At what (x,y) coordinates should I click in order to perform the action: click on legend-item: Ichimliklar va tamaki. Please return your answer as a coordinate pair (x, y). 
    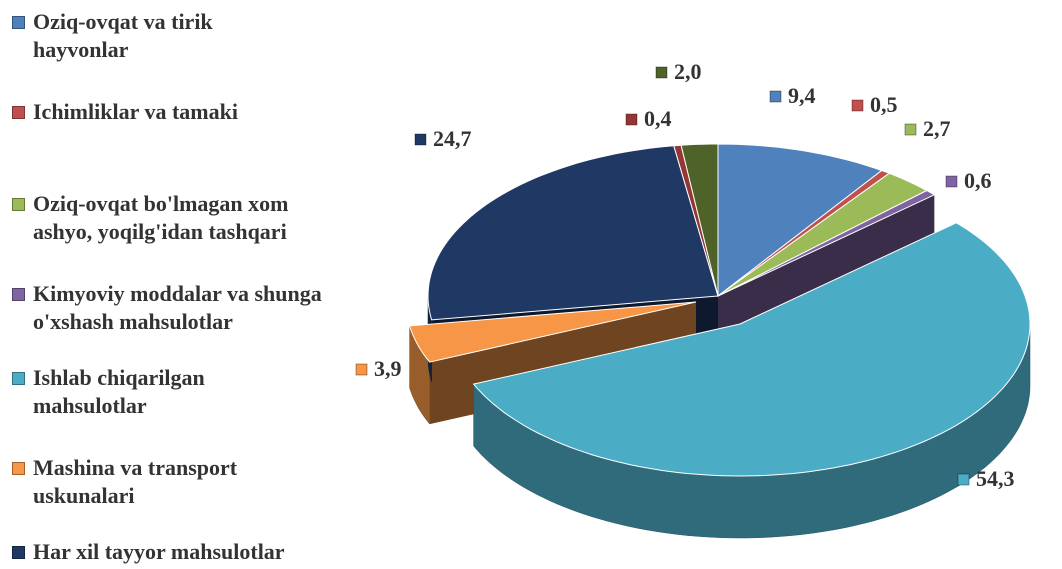
    Looking at the image, I should click on (222, 112).